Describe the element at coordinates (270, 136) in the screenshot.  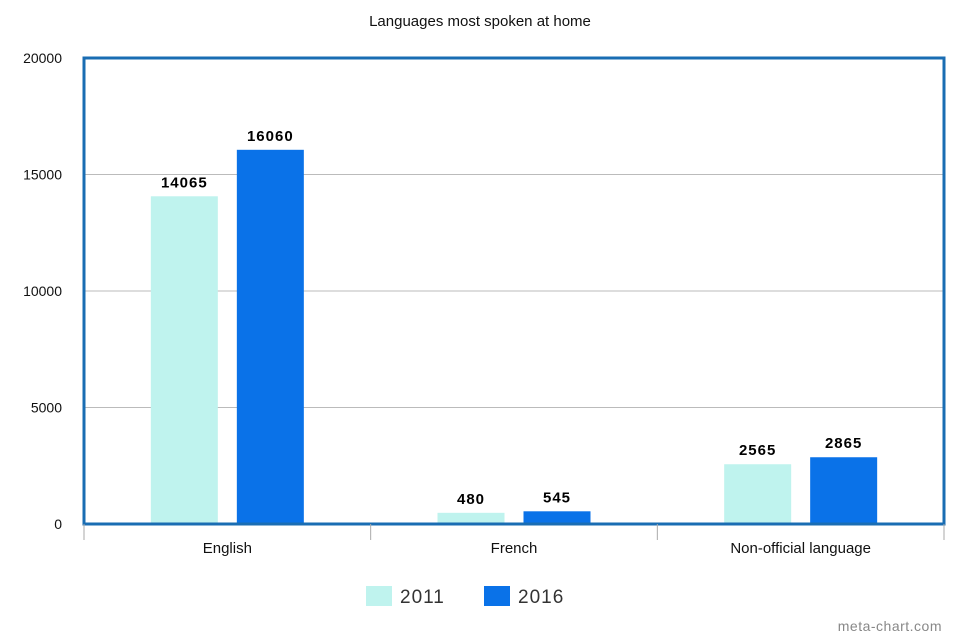
I see `data-label: 16060` at that location.